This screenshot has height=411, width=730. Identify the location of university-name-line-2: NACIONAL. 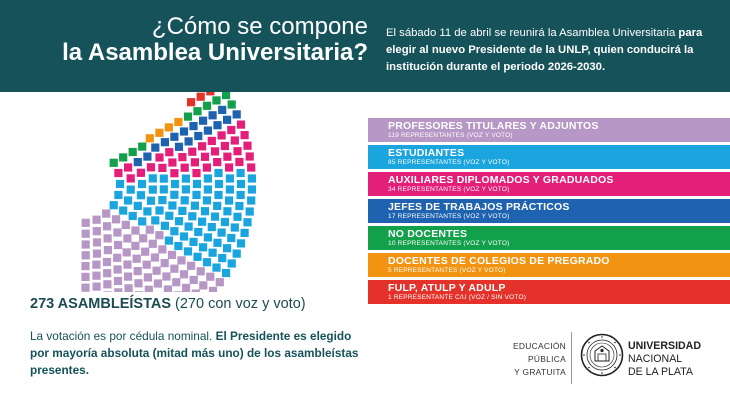
(655, 359).